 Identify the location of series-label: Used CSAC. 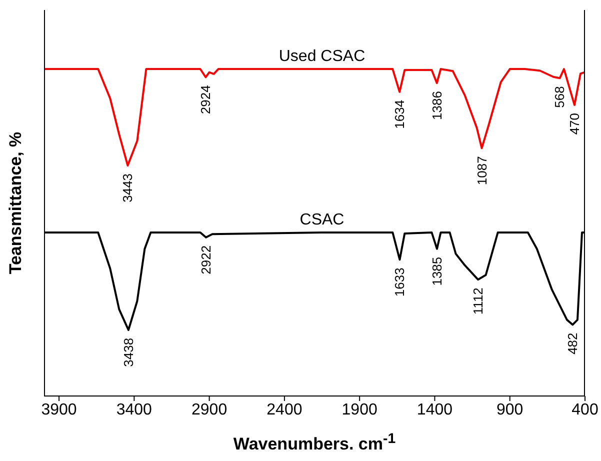
(322, 56).